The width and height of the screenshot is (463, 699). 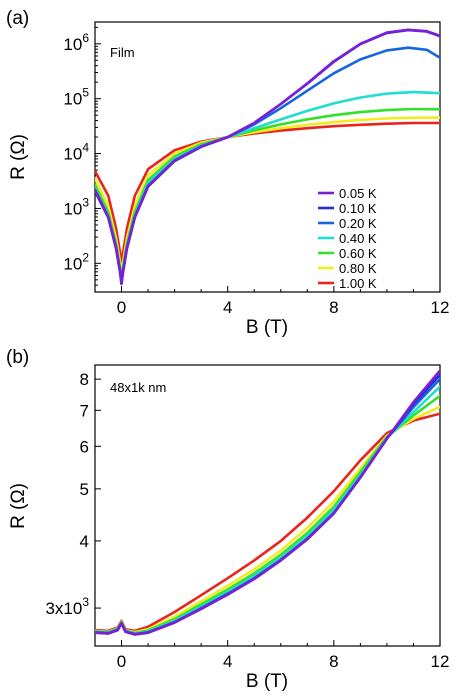 I want to click on panel-a-y-axis-title: R (Ω), so click(x=18, y=157).